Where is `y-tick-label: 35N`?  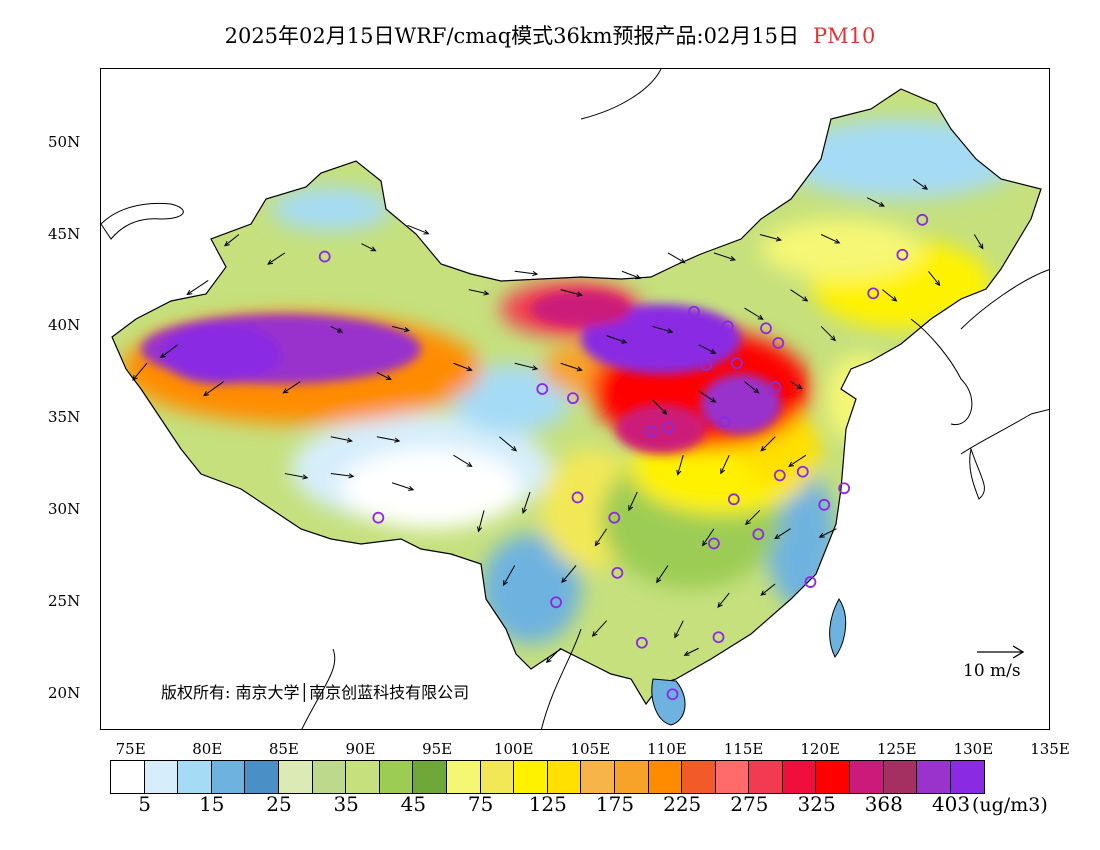
y-tick-label: 35N is located at coordinates (64, 417).